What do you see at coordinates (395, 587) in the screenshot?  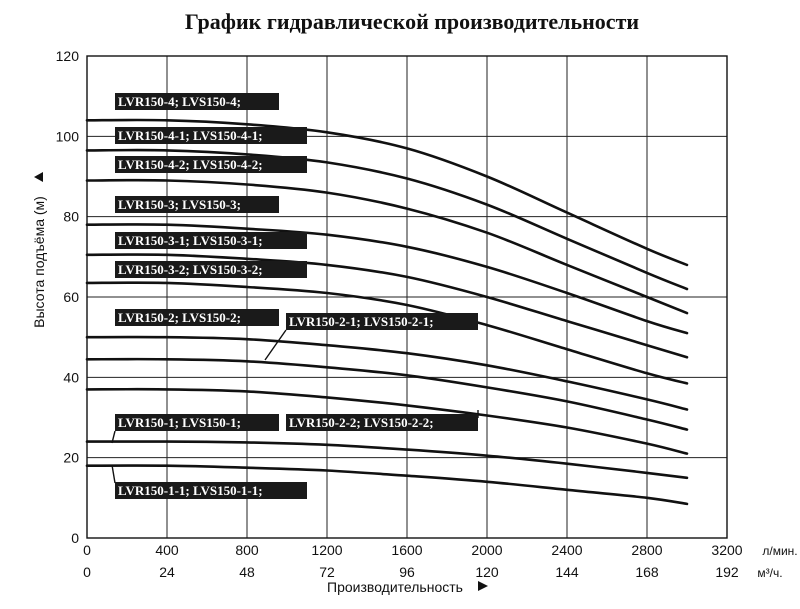 I see `x-axis-label: Производительность` at bounding box center [395, 587].